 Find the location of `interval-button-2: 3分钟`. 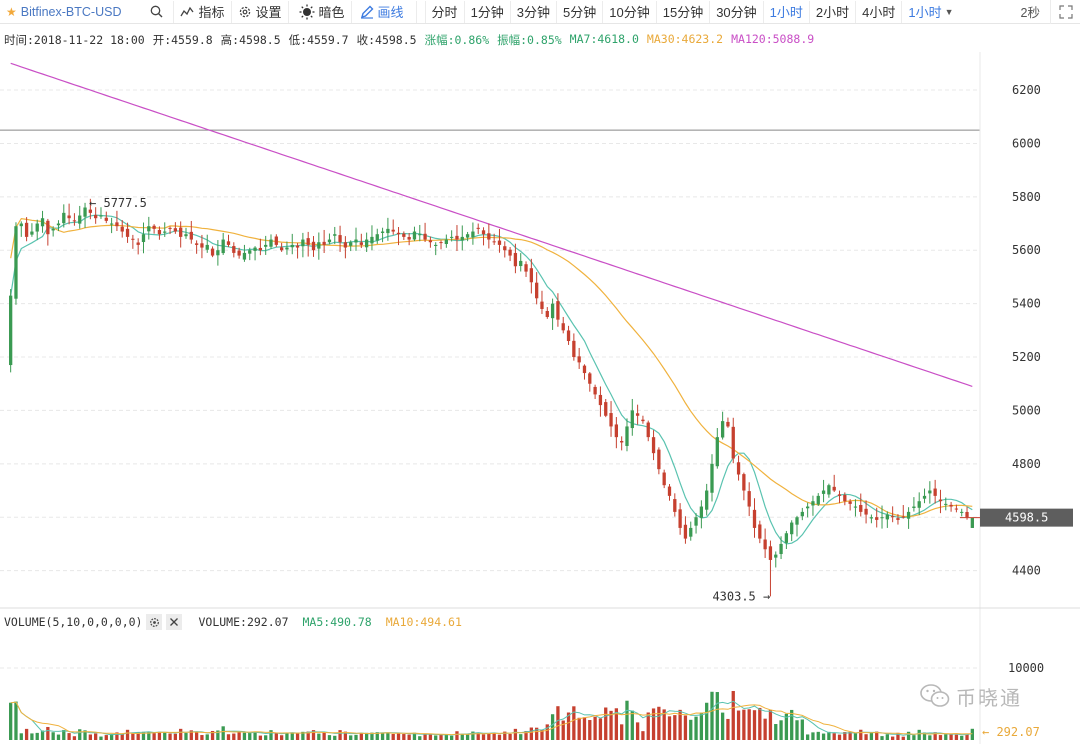

interval-button-2: 3分钟 is located at coordinates (532, 11).